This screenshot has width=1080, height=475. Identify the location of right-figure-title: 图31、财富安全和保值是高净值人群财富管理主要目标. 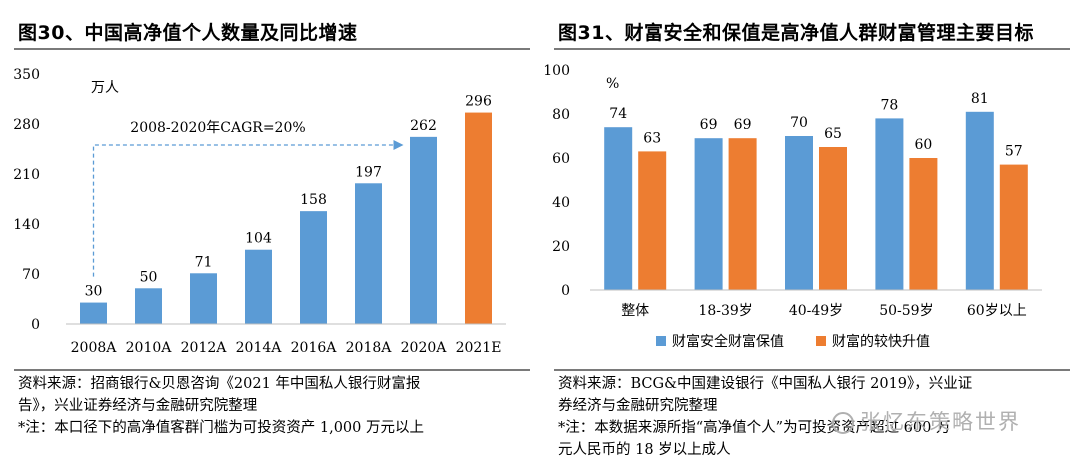
(796, 33).